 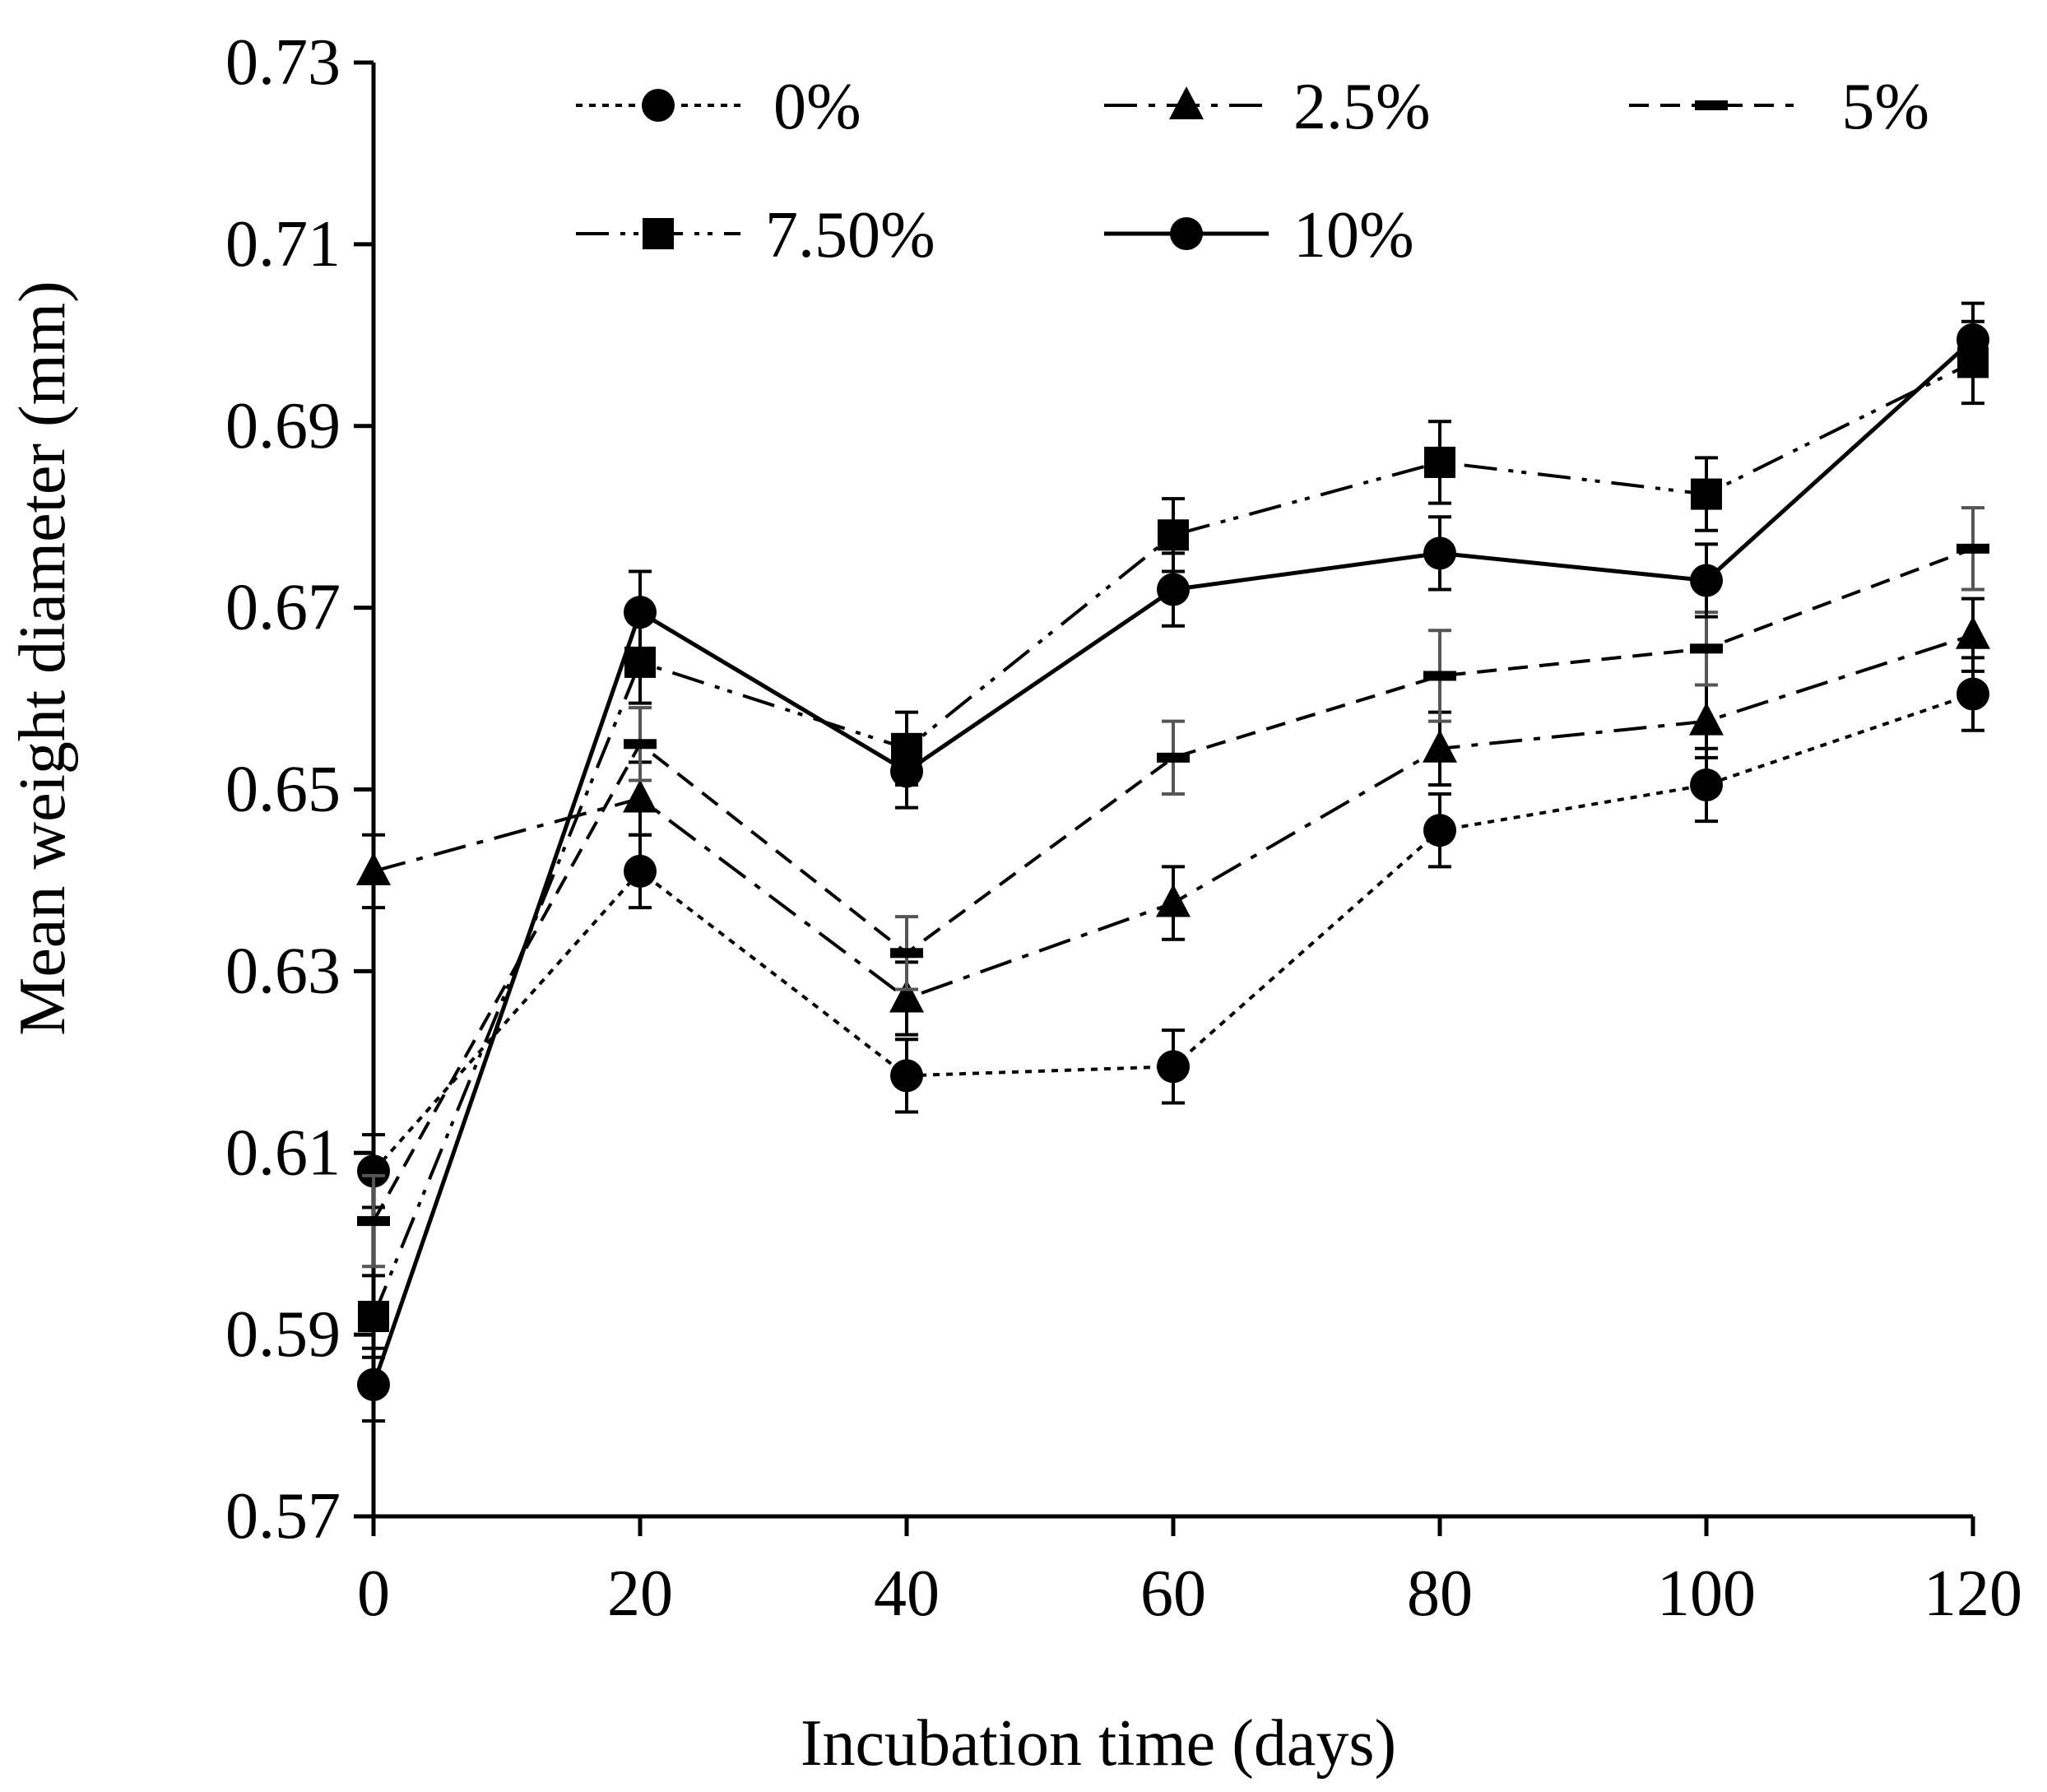 I want to click on y-tick-label: 0.61, so click(x=283, y=1153).